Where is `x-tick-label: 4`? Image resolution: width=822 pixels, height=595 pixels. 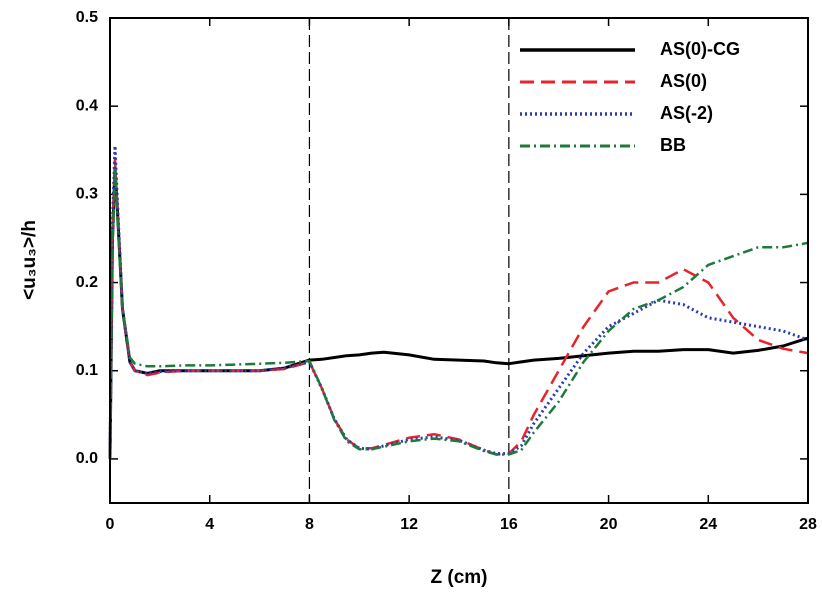 x-tick-label: 4 is located at coordinates (209, 524).